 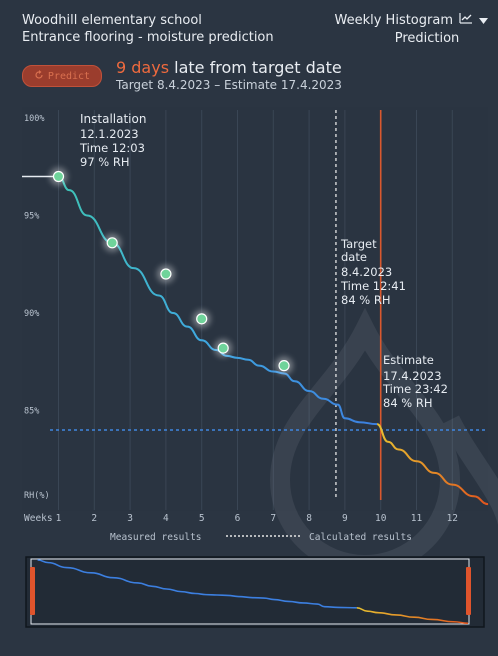 I want to click on installation-value: 97 % RH, so click(x=105, y=162).